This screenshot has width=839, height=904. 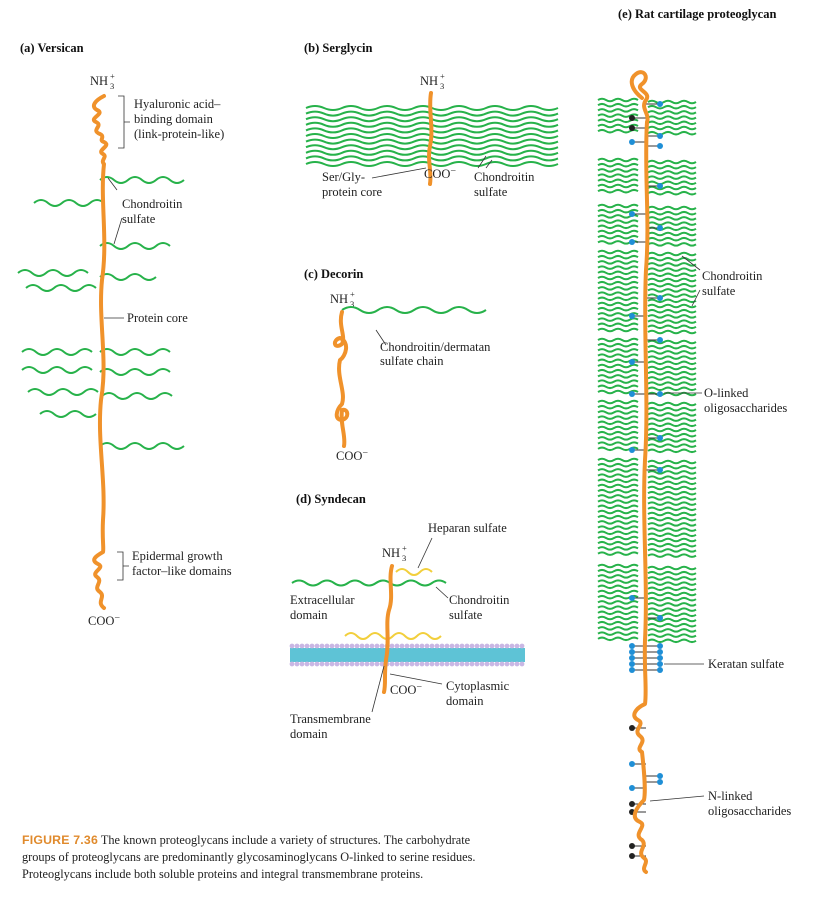 I want to click on keratan-label: Keratan sulfate, so click(x=746, y=664).